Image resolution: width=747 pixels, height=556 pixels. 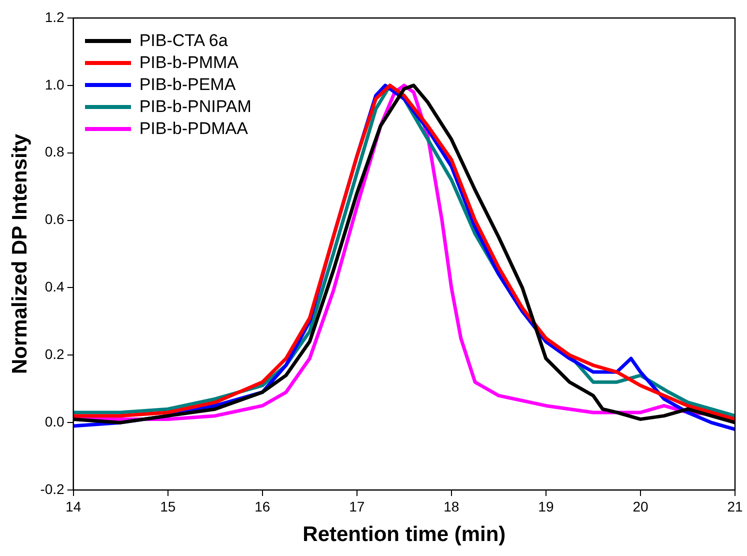 I want to click on x-tick-label: 15, so click(x=168, y=506).